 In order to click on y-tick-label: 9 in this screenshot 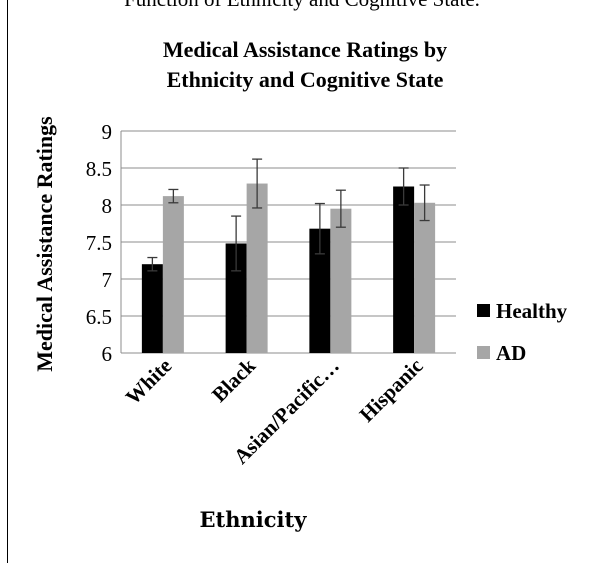, I will do `click(107, 132)`.